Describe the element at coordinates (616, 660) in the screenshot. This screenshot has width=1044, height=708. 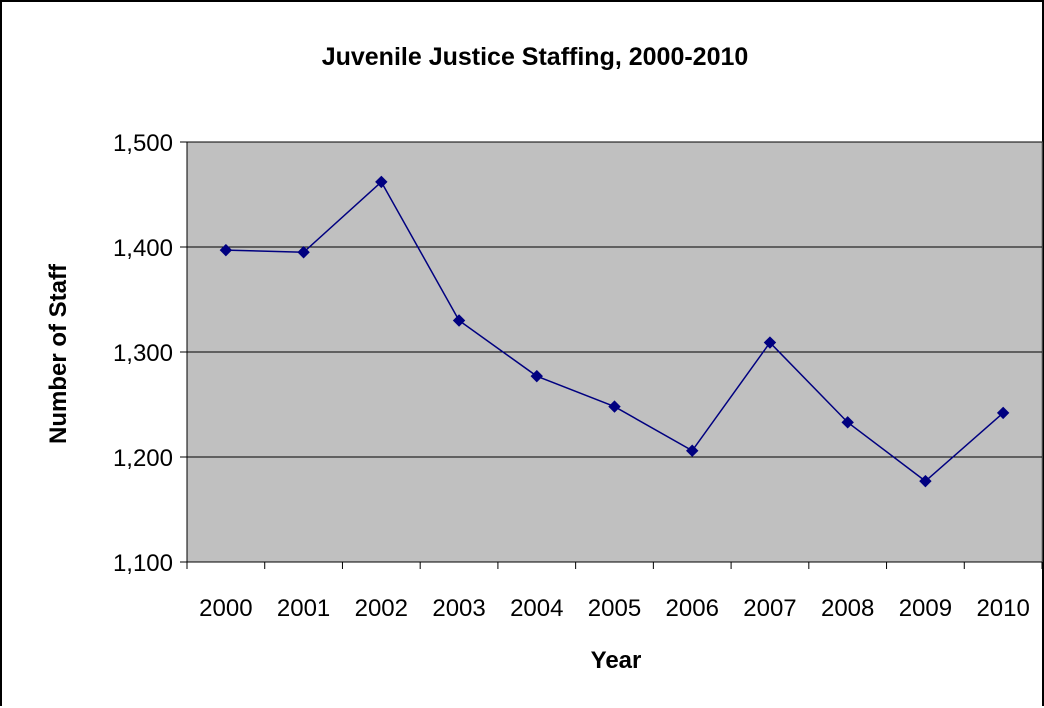
I see `x-axis-title: Year` at that location.